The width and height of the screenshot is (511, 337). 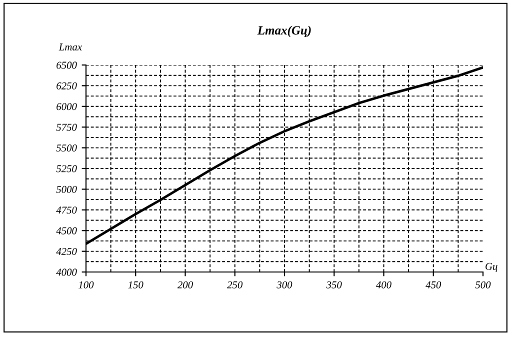 What do you see at coordinates (70, 47) in the screenshot?
I see `y-axis-title: Lmax` at bounding box center [70, 47].